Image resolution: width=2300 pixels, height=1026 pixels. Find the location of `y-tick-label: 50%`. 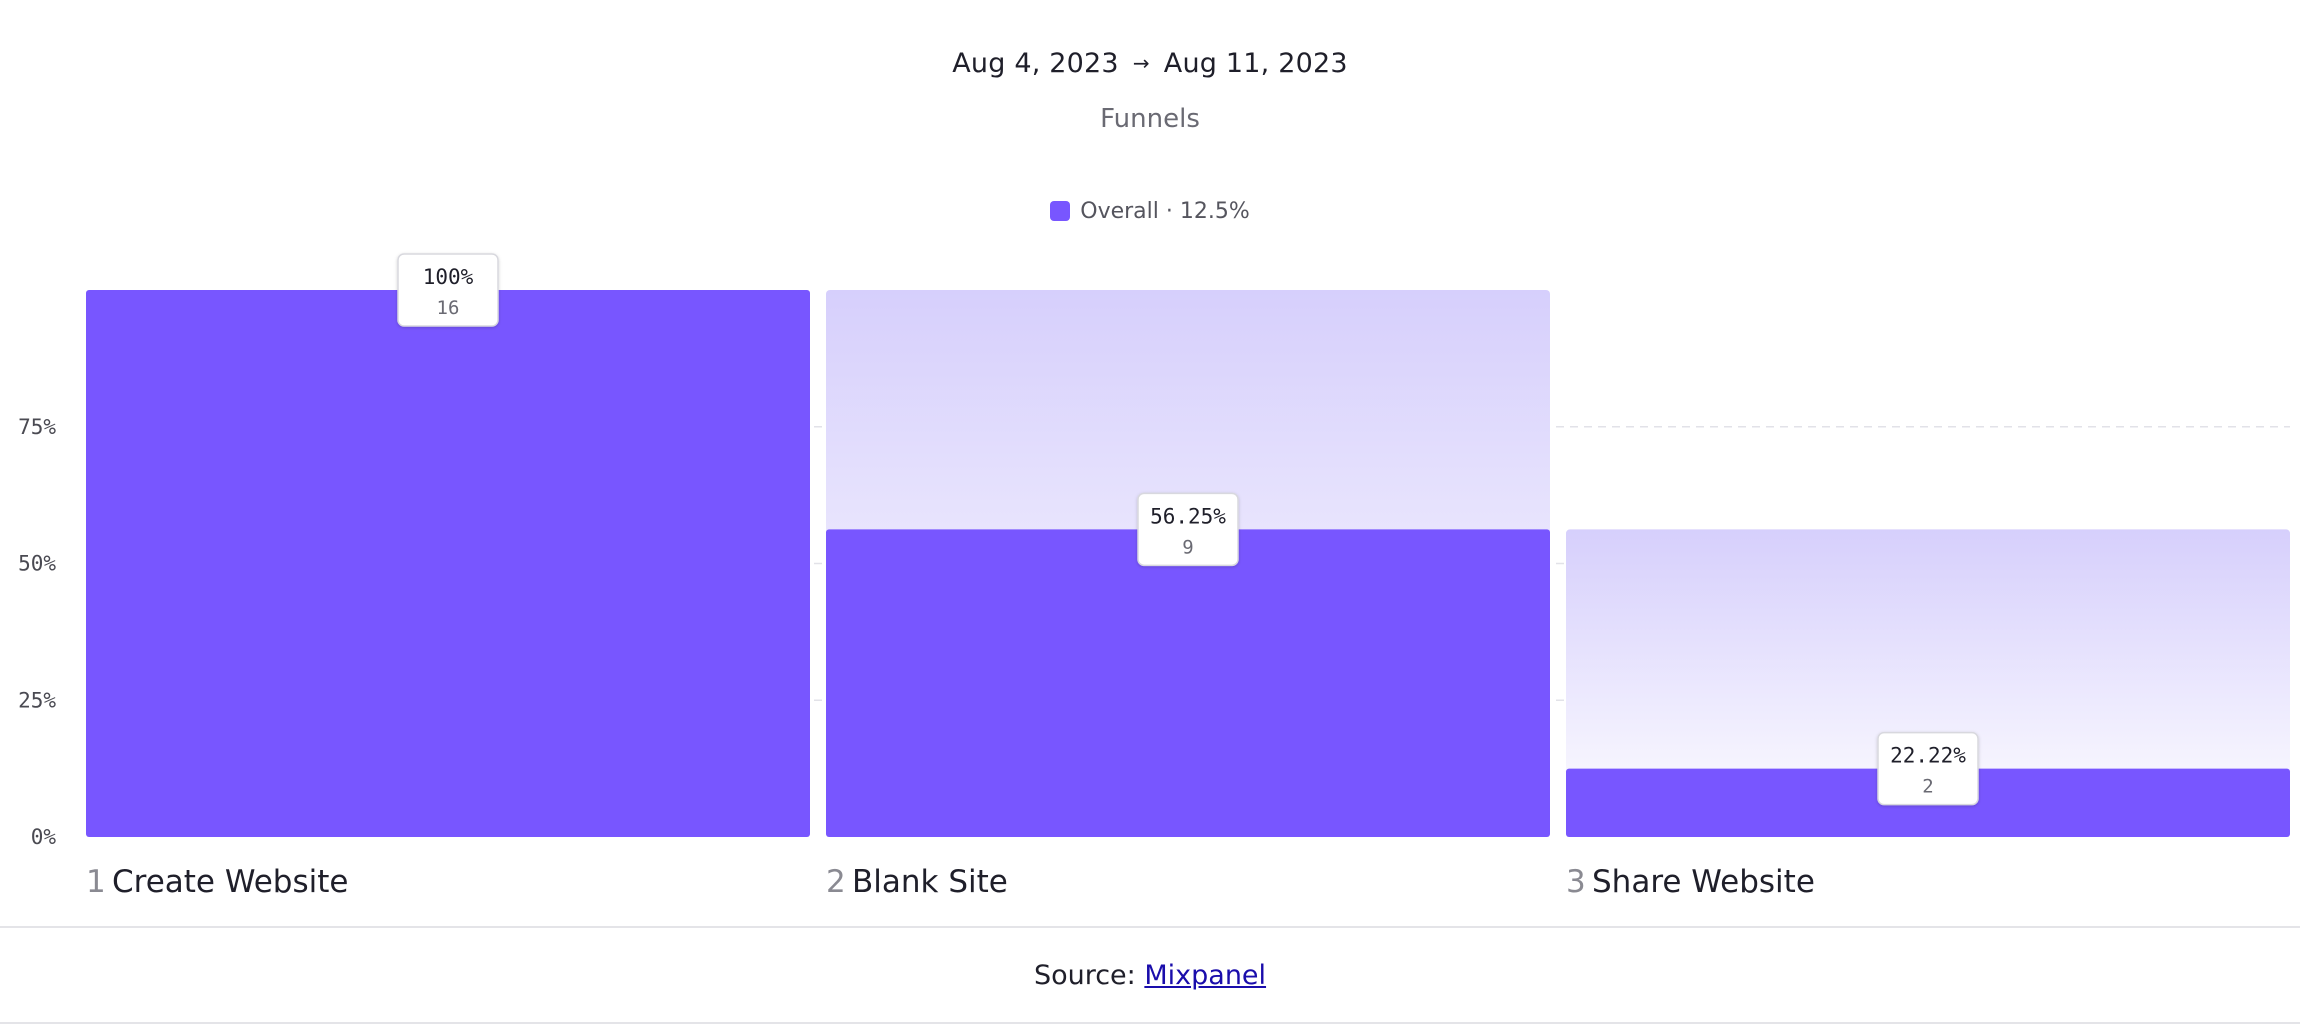

y-tick-label: 50% is located at coordinates (37, 564).